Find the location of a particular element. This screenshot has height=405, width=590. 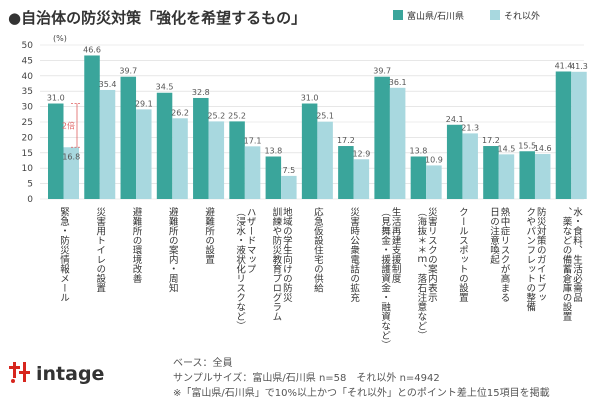

category-label: ハザードマップ（浸水・液状化リスクなど） is located at coordinates (245, 269).